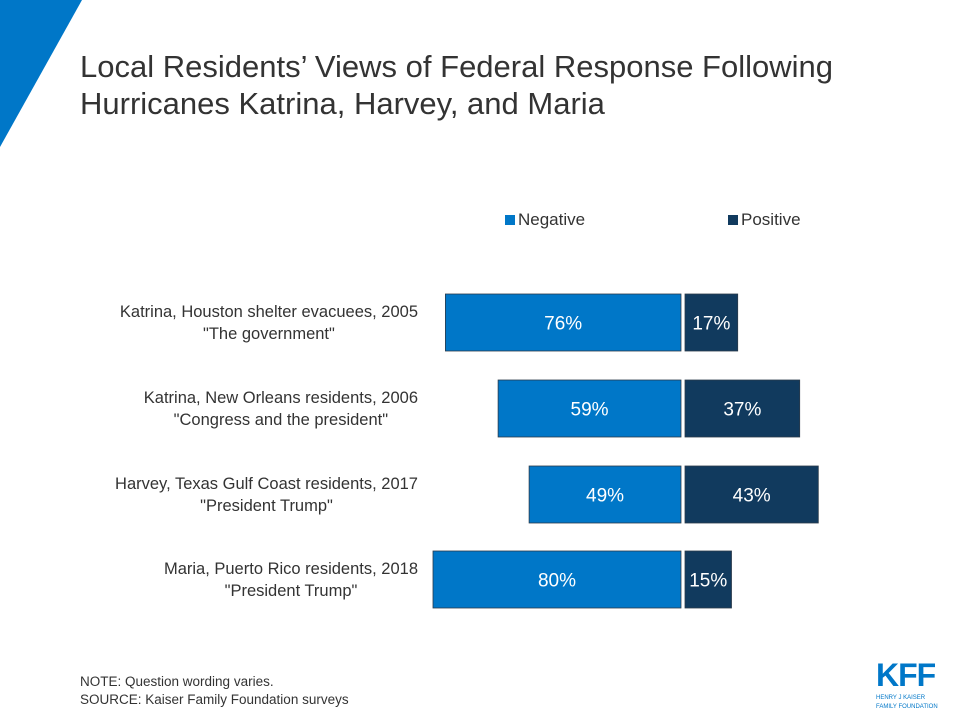 The image size is (960, 720). What do you see at coordinates (552, 219) in the screenshot?
I see `legend-label: Negative` at bounding box center [552, 219].